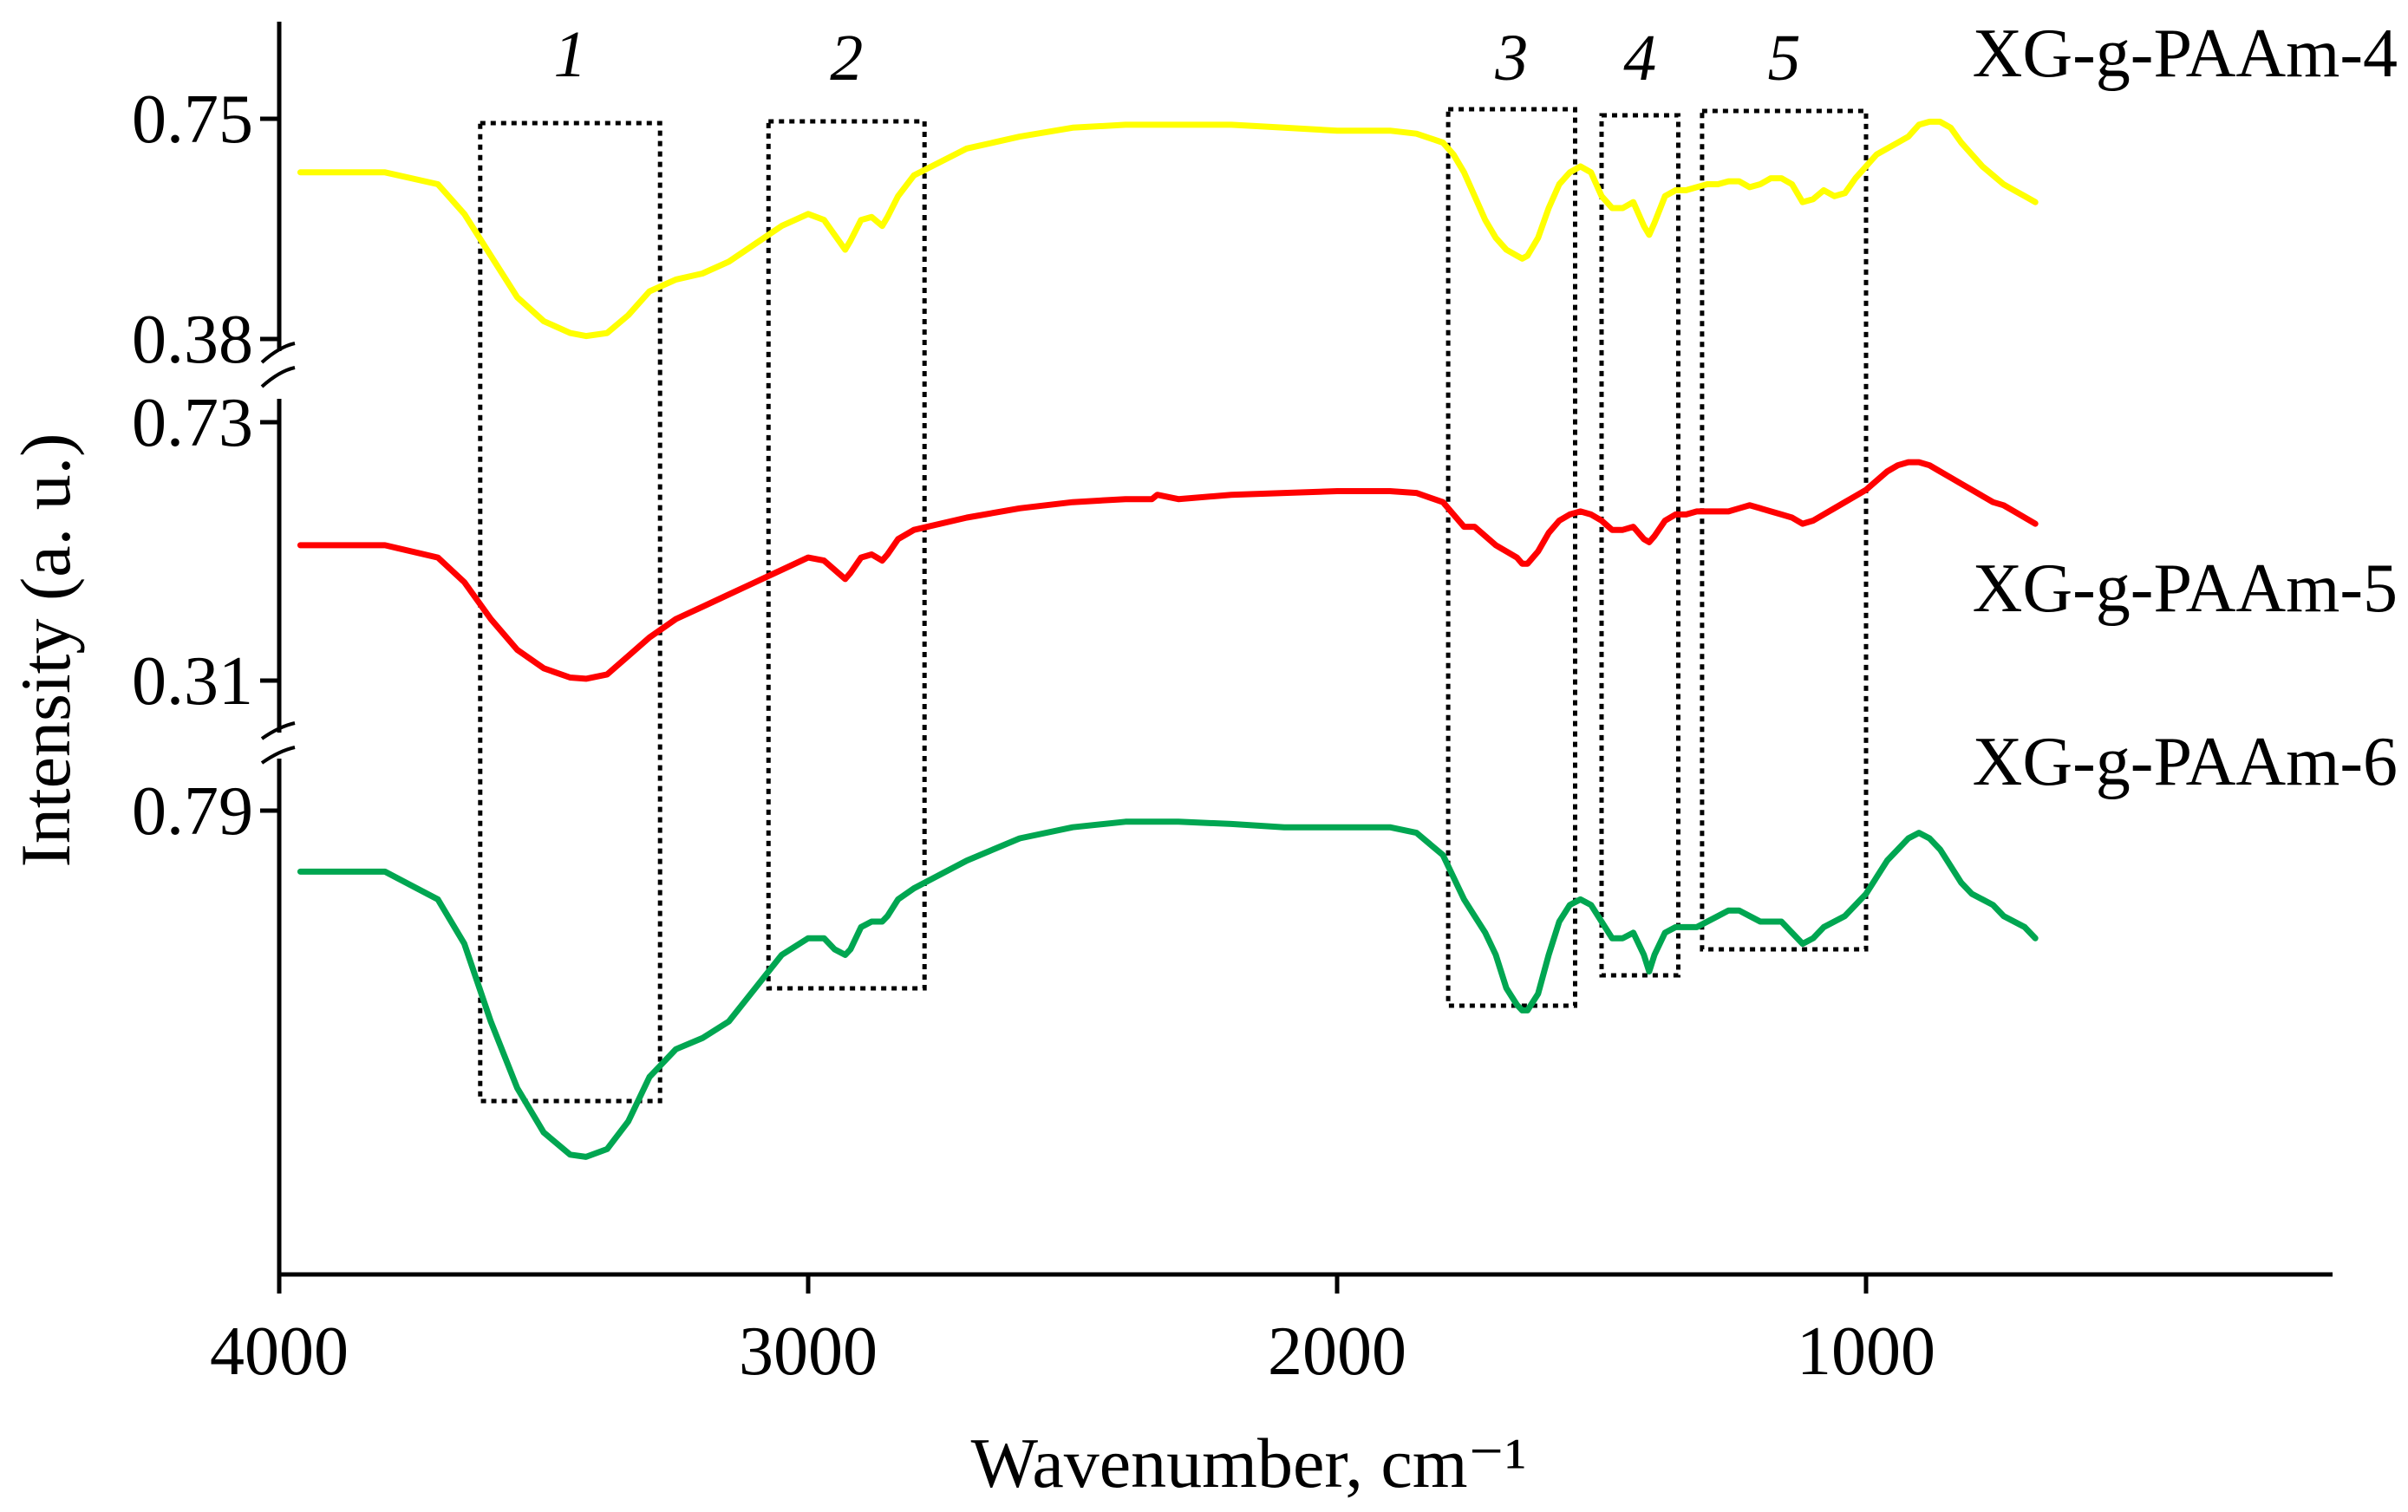 The height and width of the screenshot is (1512, 2408). What do you see at coordinates (1337, 1351) in the screenshot?
I see `x-tick-label: 2000` at bounding box center [1337, 1351].